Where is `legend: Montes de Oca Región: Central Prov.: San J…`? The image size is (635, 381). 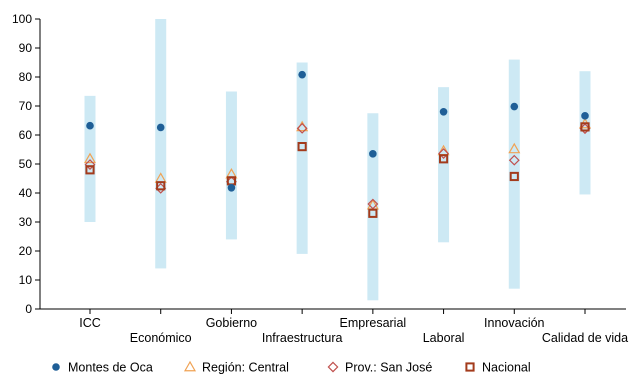 legend: Montes de Oca Región: Central Prov.: San J… is located at coordinates (291, 367).